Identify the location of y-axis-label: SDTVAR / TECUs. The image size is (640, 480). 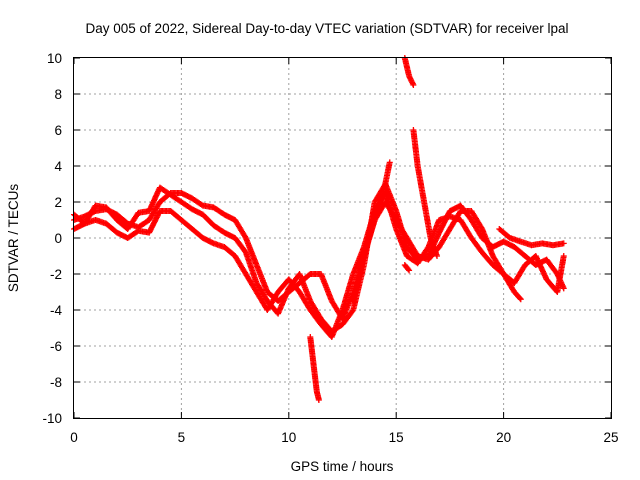
(13, 238).